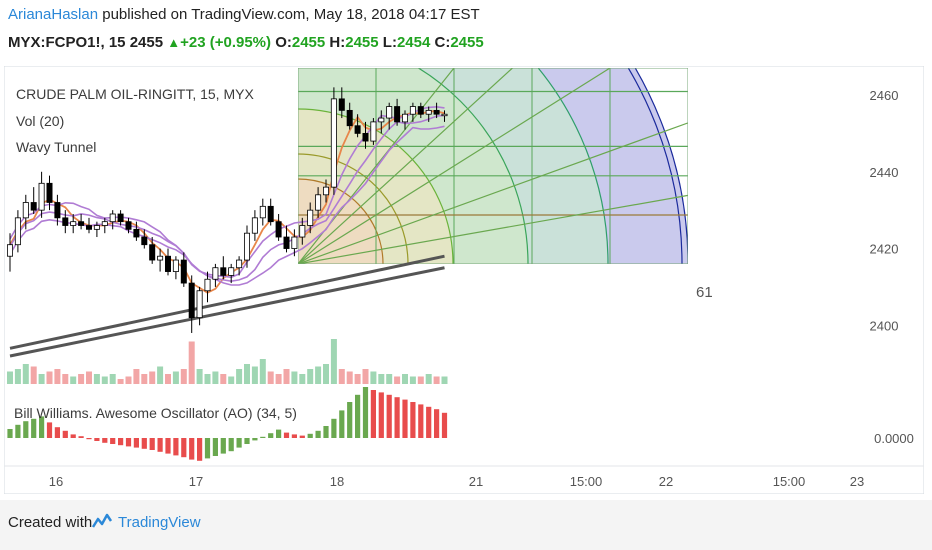  What do you see at coordinates (894, 438) in the screenshot?
I see `ao-axis-tick-label: 0.0000` at bounding box center [894, 438].